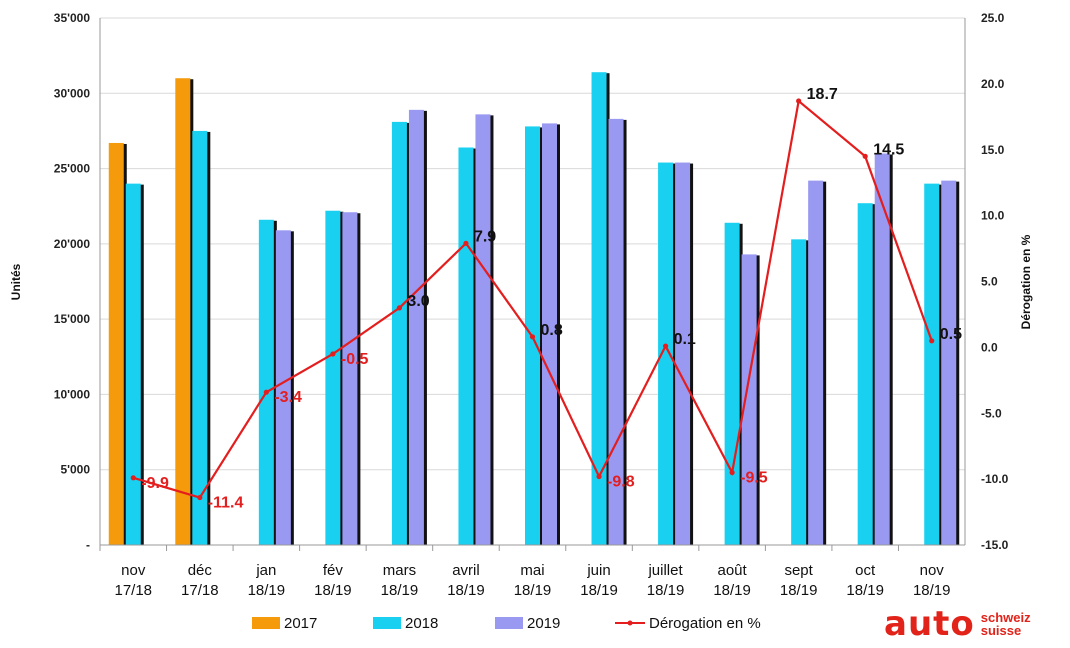  What do you see at coordinates (989, 282) in the screenshot?
I see `y2-tick-label: 5.0` at bounding box center [989, 282].